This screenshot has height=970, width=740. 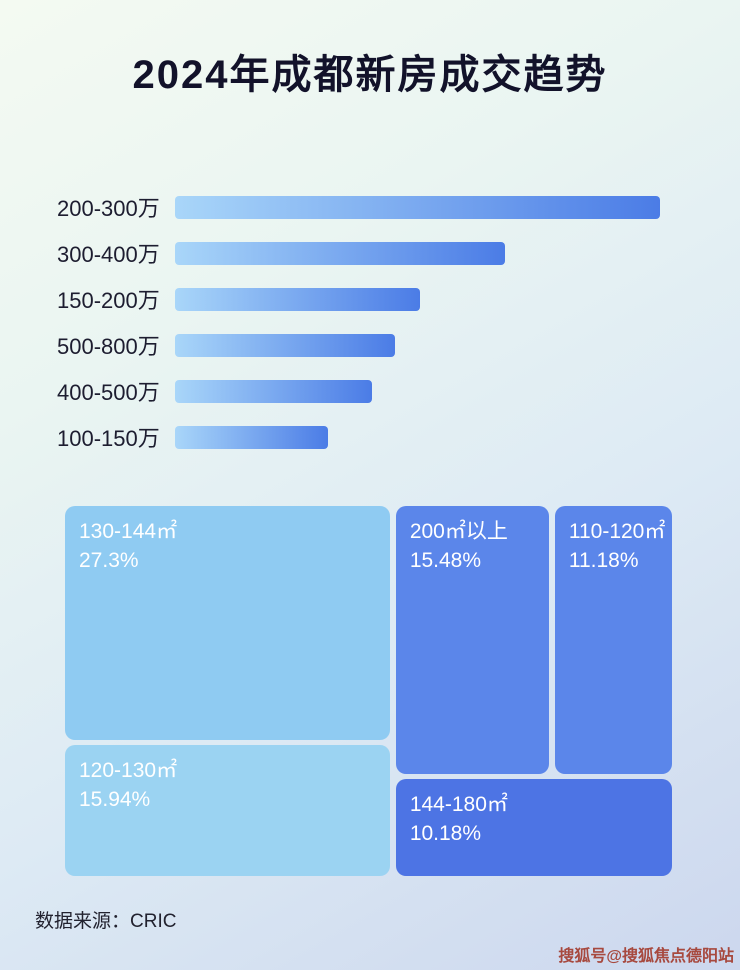 What do you see at coordinates (227, 623) in the screenshot?
I see `treemap-block: 130-144㎡ 27.3%` at bounding box center [227, 623].